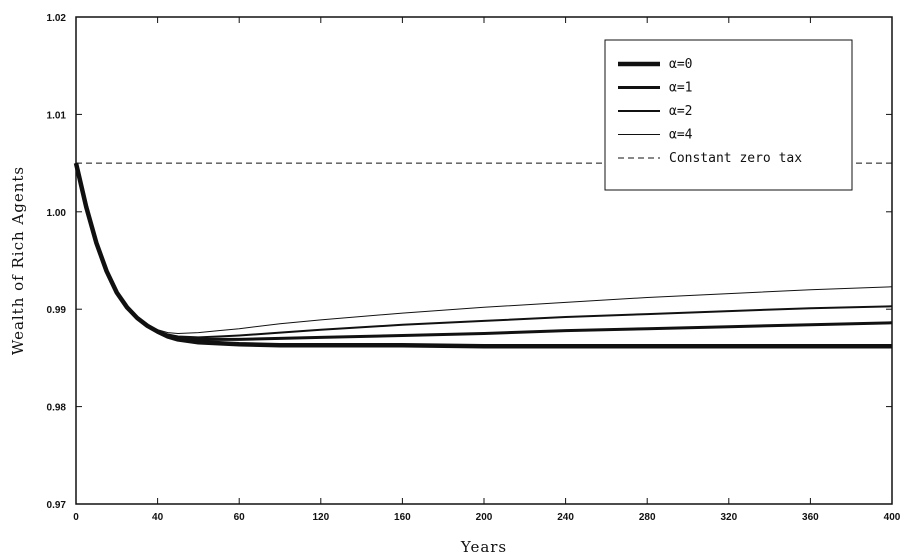  What do you see at coordinates (483, 547) in the screenshot?
I see `x-axis-title: Years` at bounding box center [483, 547].